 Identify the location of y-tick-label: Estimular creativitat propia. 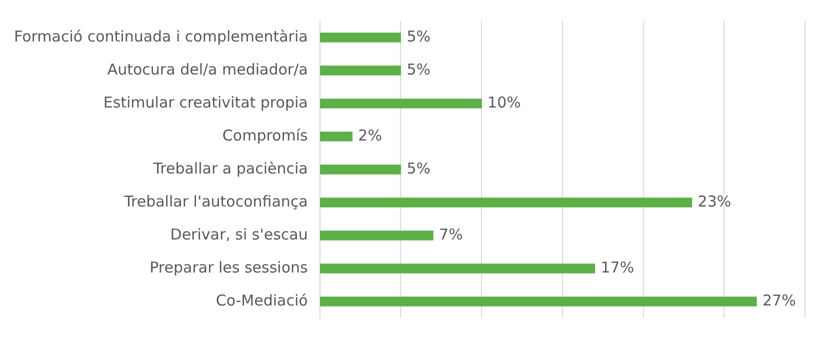
(205, 102).